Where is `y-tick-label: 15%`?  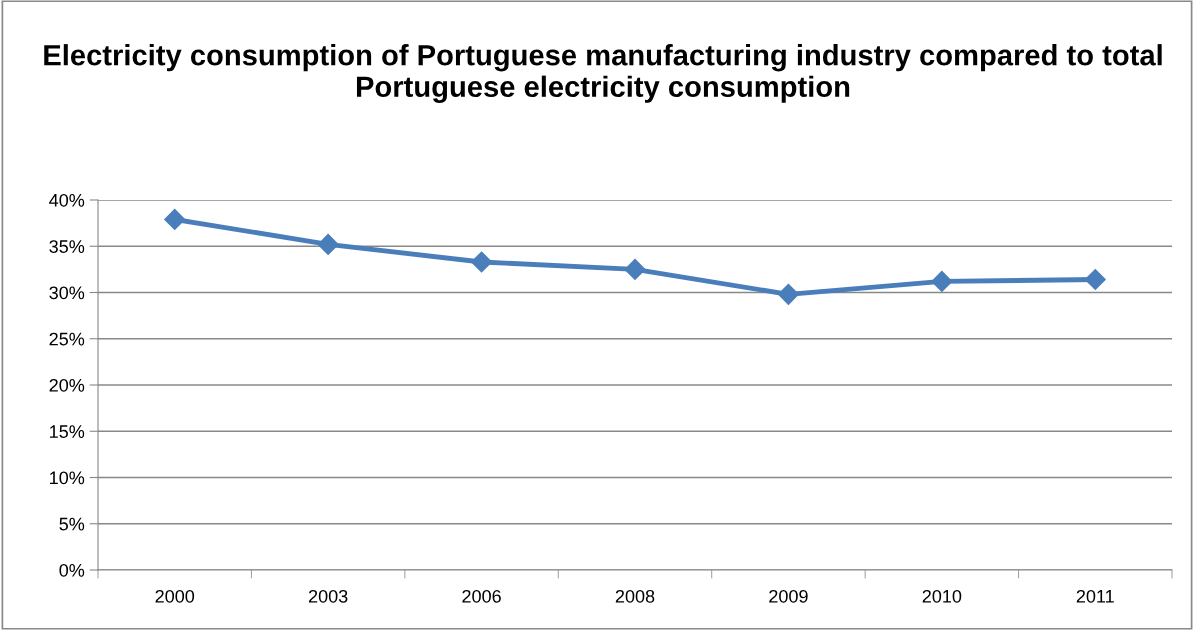
y-tick-label: 15% is located at coordinates (67, 431).